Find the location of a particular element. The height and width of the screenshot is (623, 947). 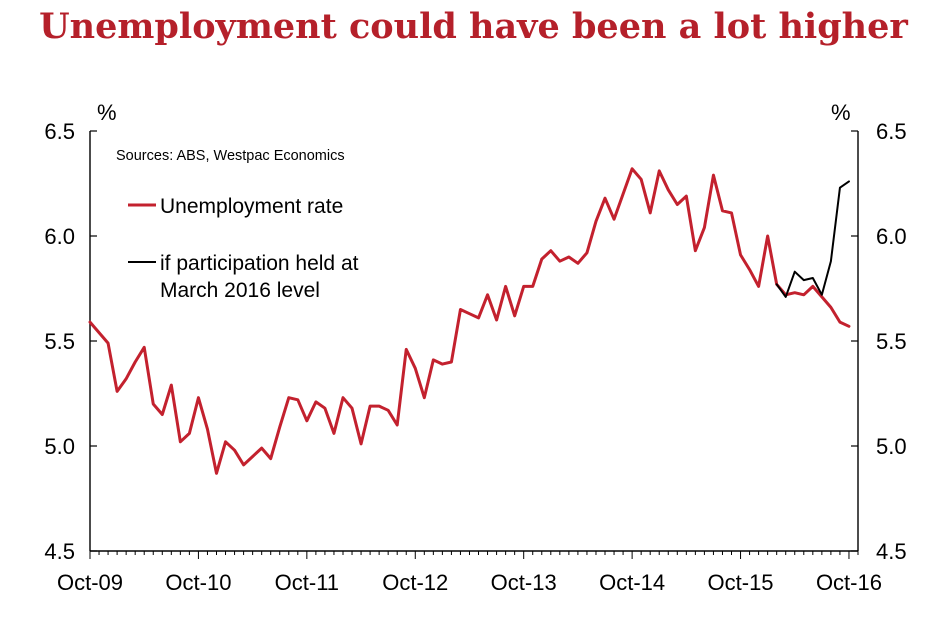

x-tick-label: Oct-14 is located at coordinates (632, 582).